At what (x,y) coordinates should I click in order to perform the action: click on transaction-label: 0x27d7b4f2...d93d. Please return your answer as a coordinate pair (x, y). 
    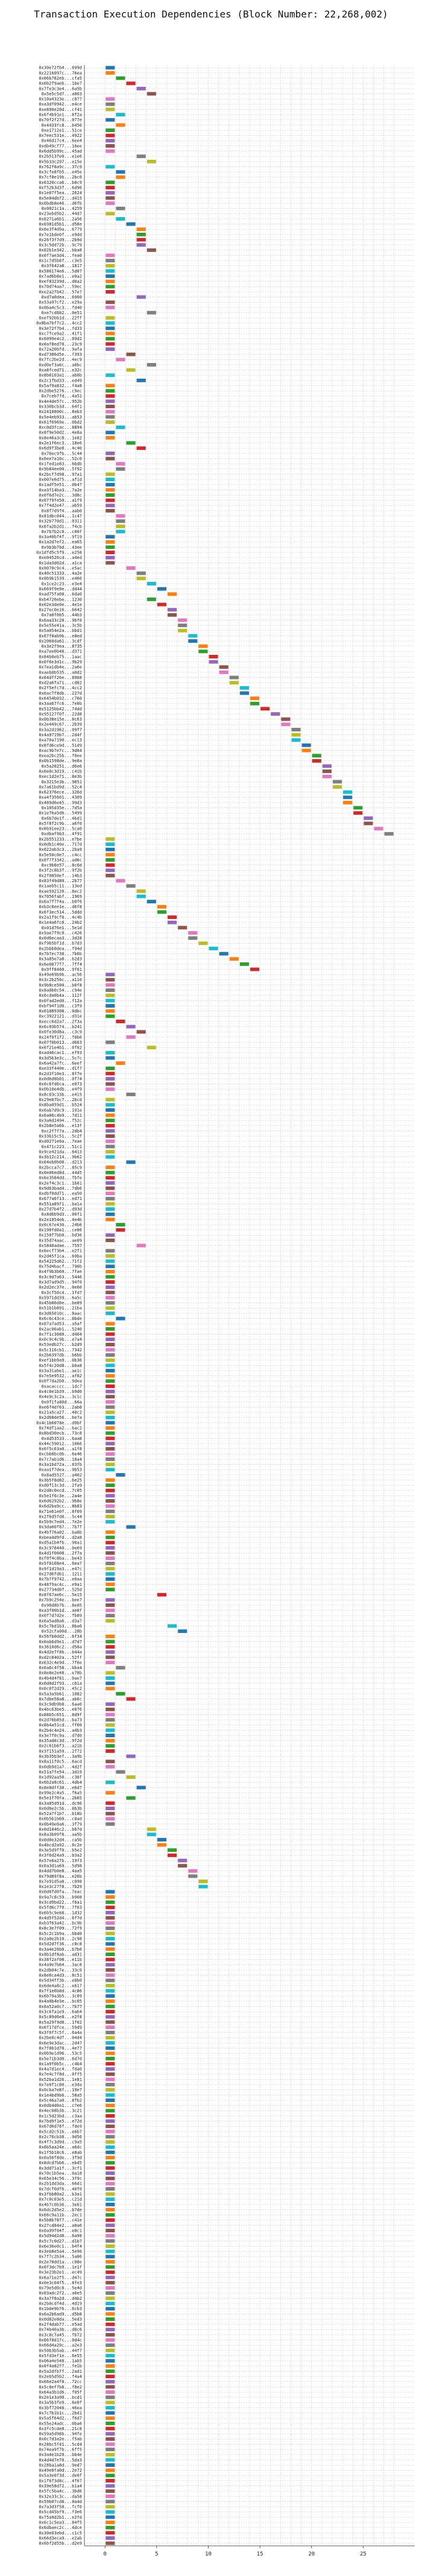
    Looking at the image, I should click on (61, 1209).